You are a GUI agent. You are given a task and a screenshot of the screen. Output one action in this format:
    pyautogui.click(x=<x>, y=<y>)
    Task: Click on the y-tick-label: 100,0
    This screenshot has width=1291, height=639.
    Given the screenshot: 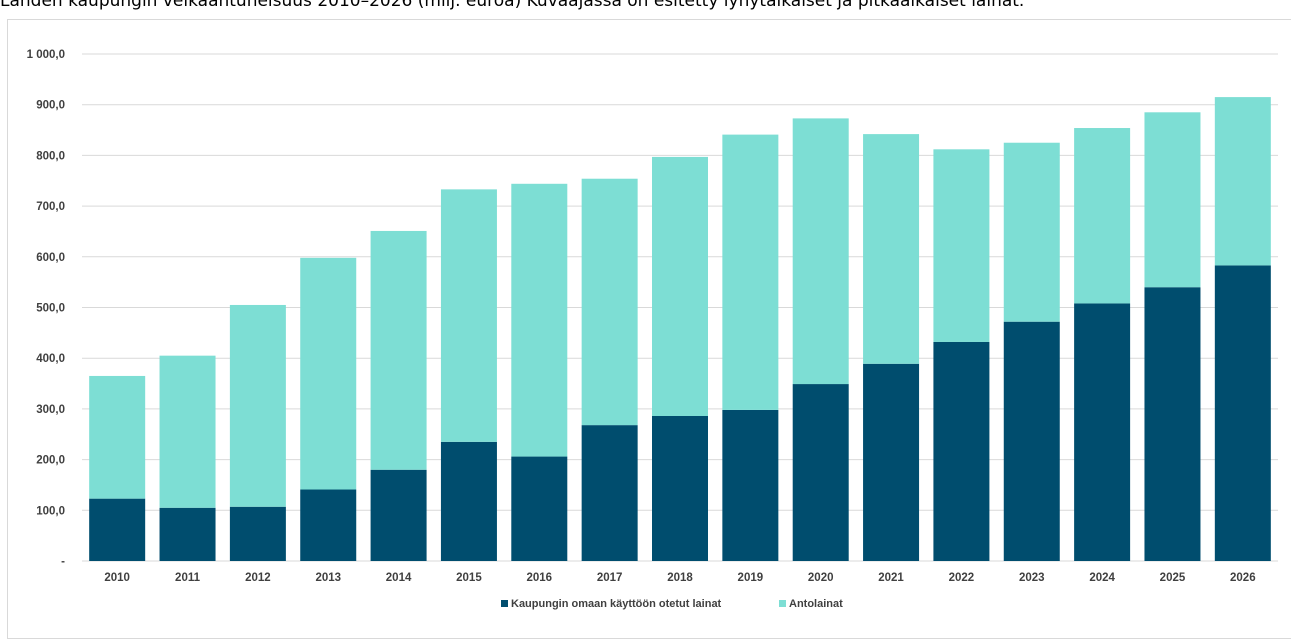 What is the action you would take?
    pyautogui.click(x=50, y=511)
    